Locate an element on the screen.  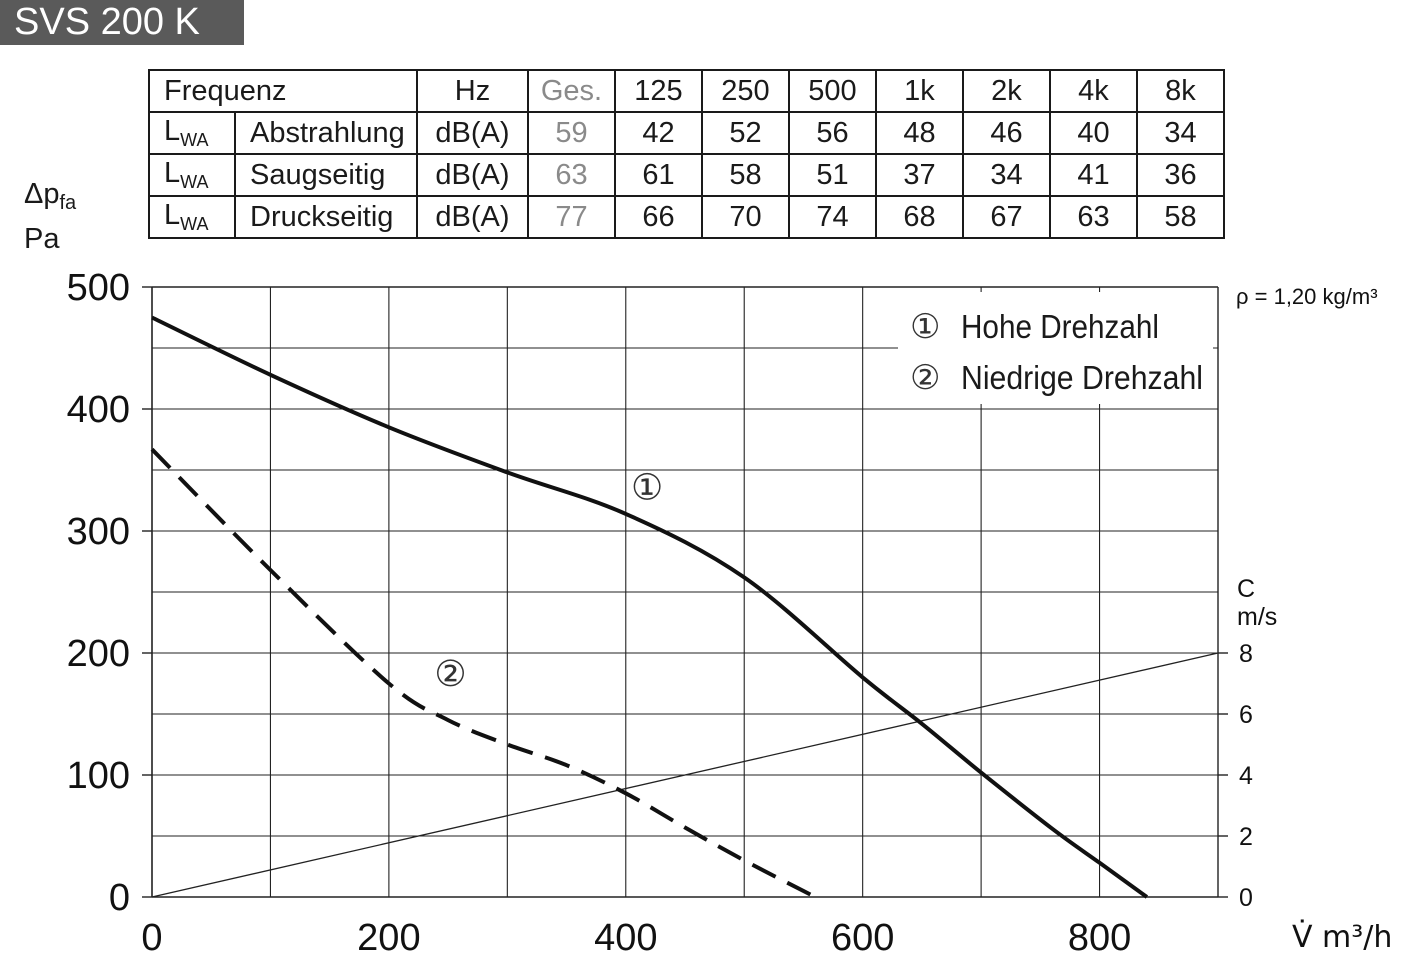
y-axis-subscript: fa is located at coordinates (68, 203).